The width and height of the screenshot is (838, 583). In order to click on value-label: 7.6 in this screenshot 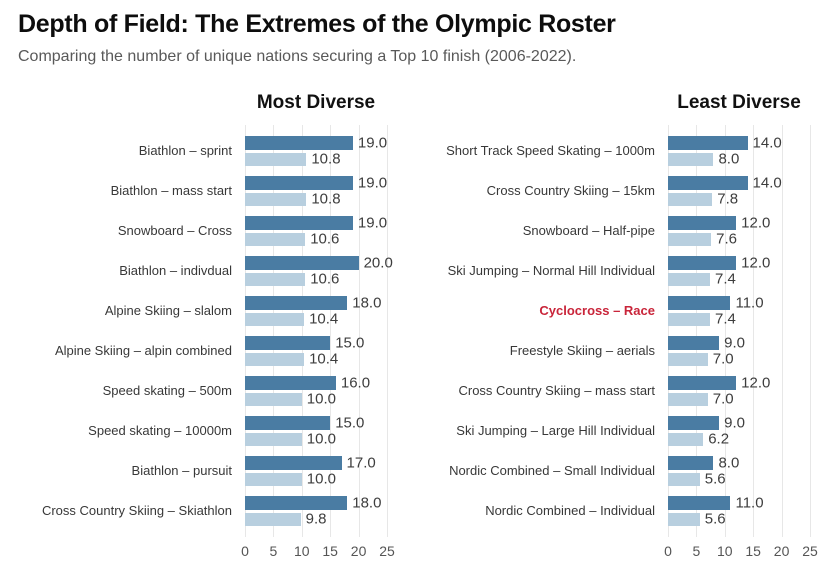, I will do `click(727, 239)`.